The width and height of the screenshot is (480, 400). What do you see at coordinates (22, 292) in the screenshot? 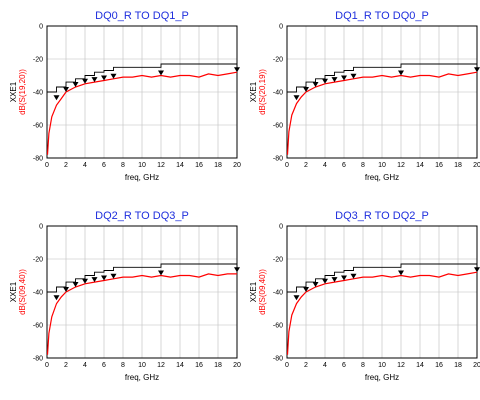
I see `y-axis-label: dB(S(09,40))` at bounding box center [22, 292].